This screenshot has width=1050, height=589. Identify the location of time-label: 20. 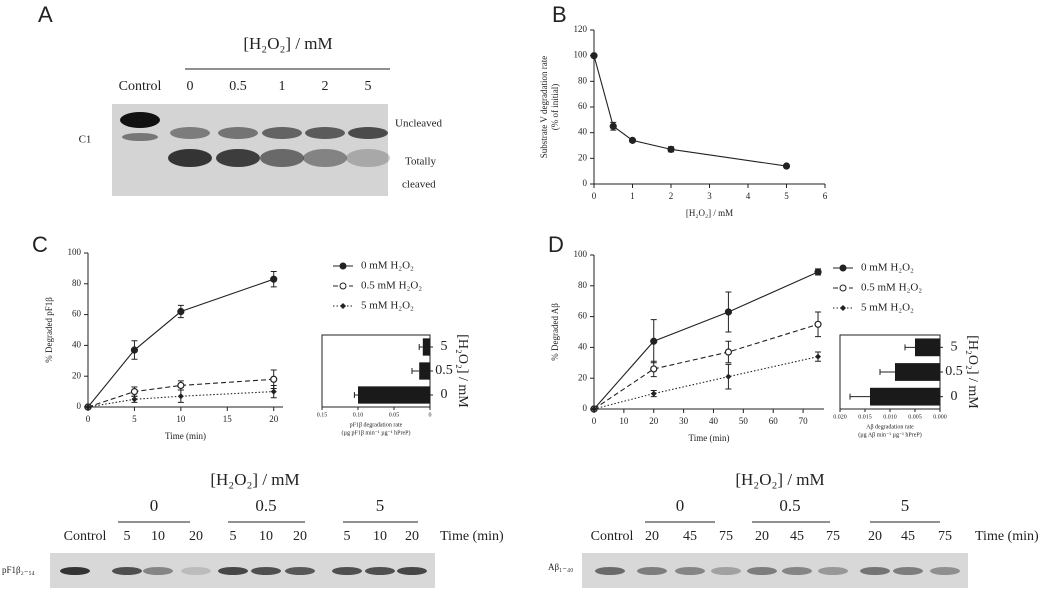
(652, 536).